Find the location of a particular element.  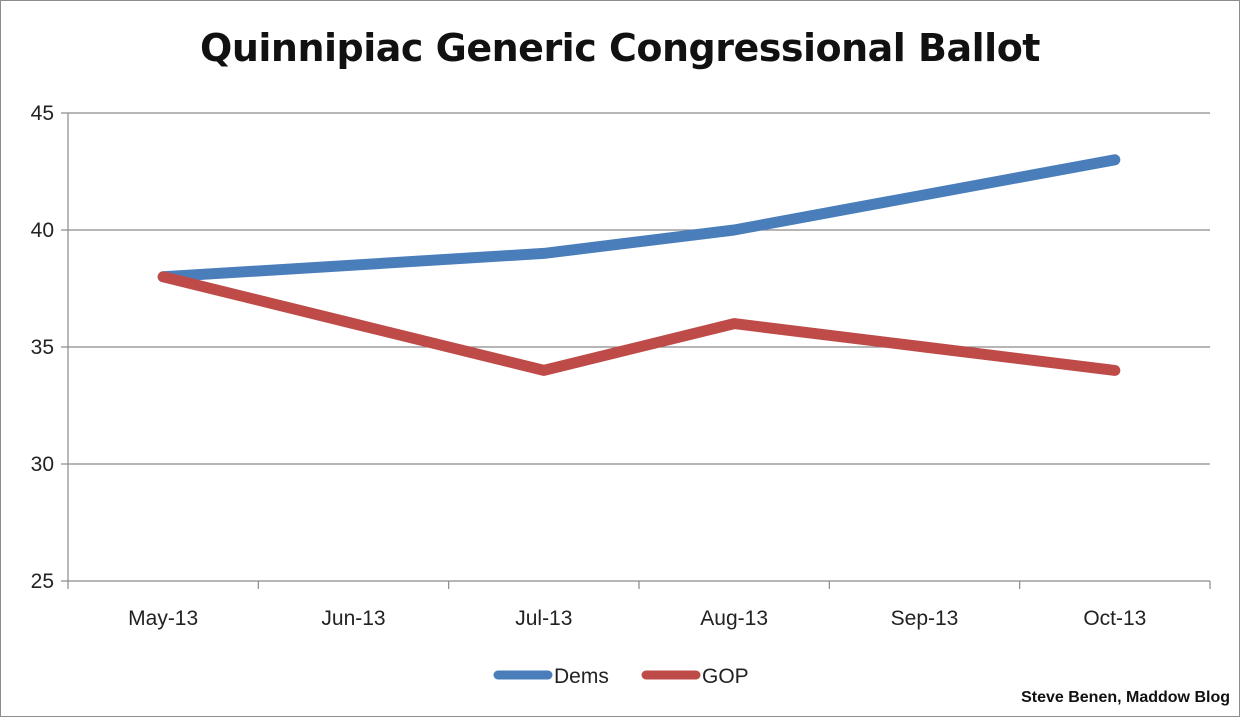

x-axis-ticks: May-13 Jun-13 Jul-13 Aug-13 Sep-13 Oct-13 is located at coordinates (639, 605).